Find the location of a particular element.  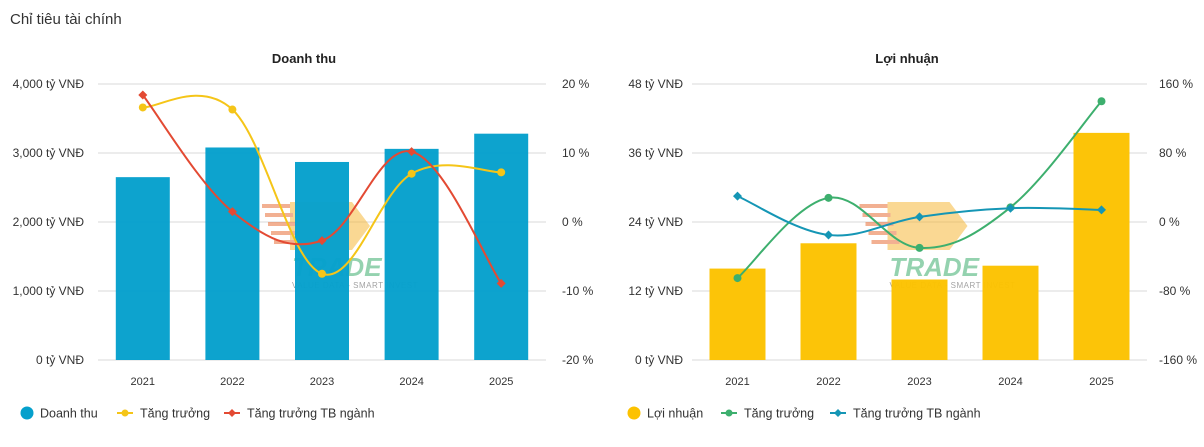

y-right-tick-label: 20 % is located at coordinates (576, 84).